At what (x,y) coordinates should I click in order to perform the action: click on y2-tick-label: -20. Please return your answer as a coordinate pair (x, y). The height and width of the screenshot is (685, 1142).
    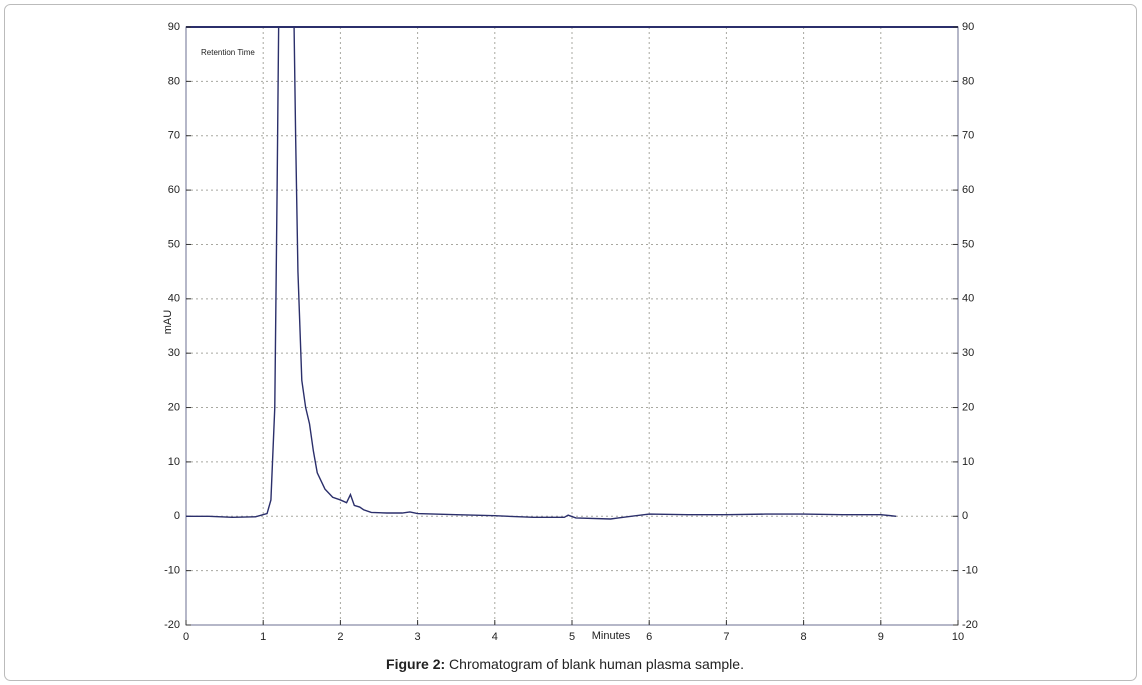
    Looking at the image, I should click on (970, 625).